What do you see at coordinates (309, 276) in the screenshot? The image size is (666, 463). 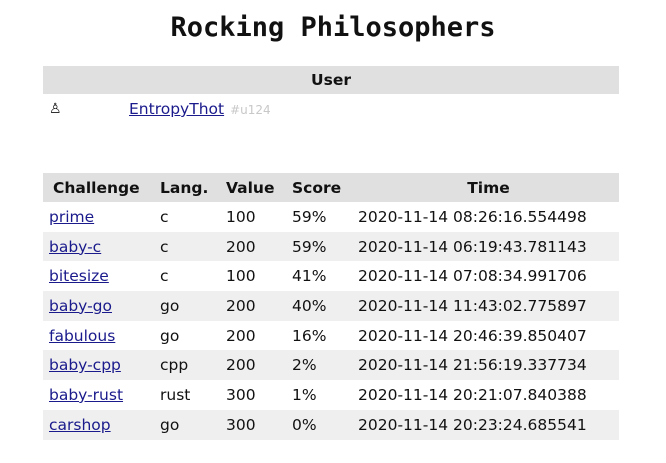 I see `score-cell: 41%` at bounding box center [309, 276].